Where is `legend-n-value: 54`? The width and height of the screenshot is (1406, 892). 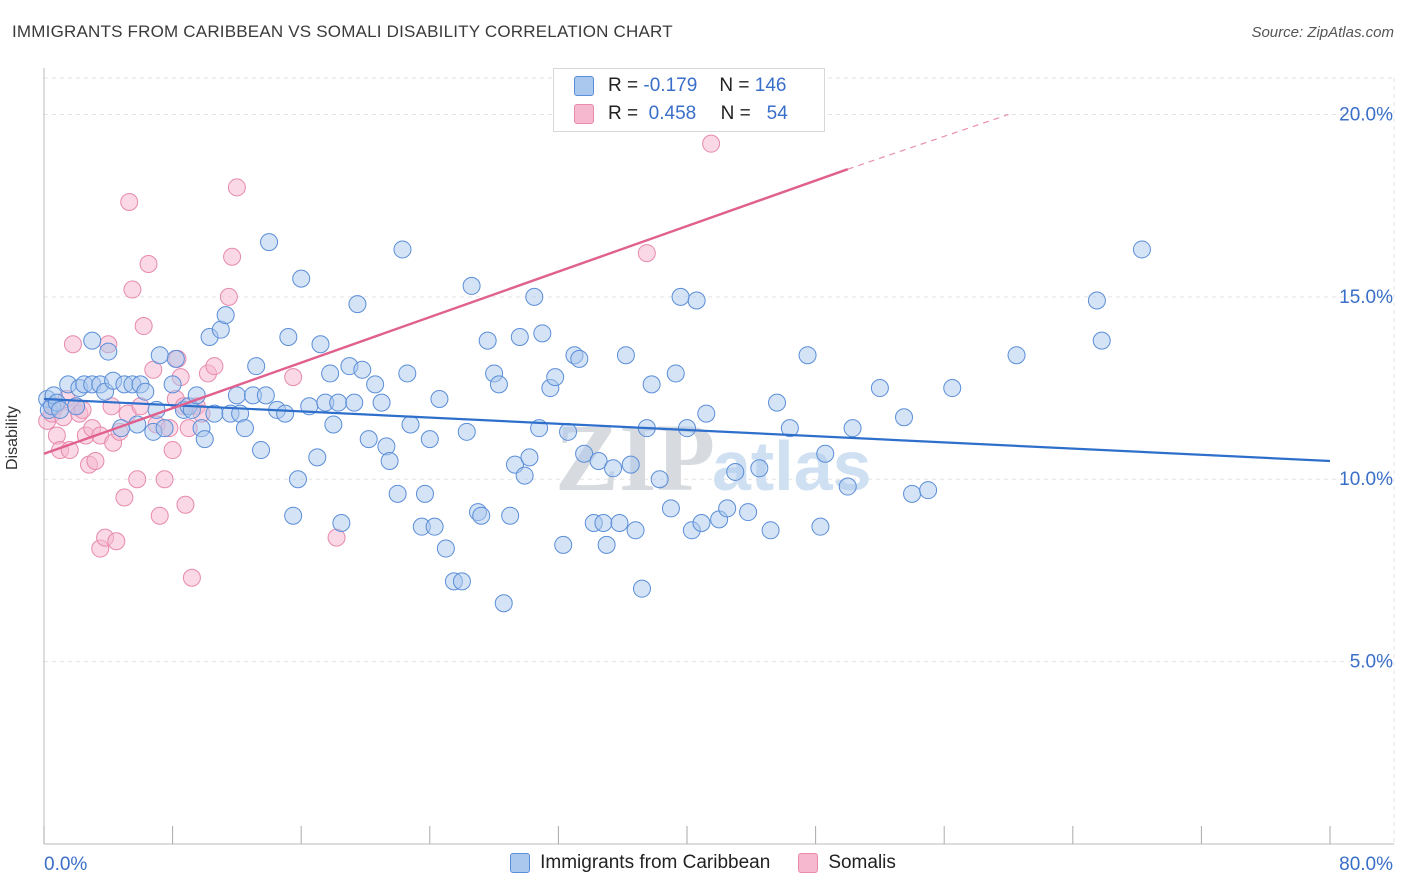 legend-n-value: 54 is located at coordinates (777, 113).